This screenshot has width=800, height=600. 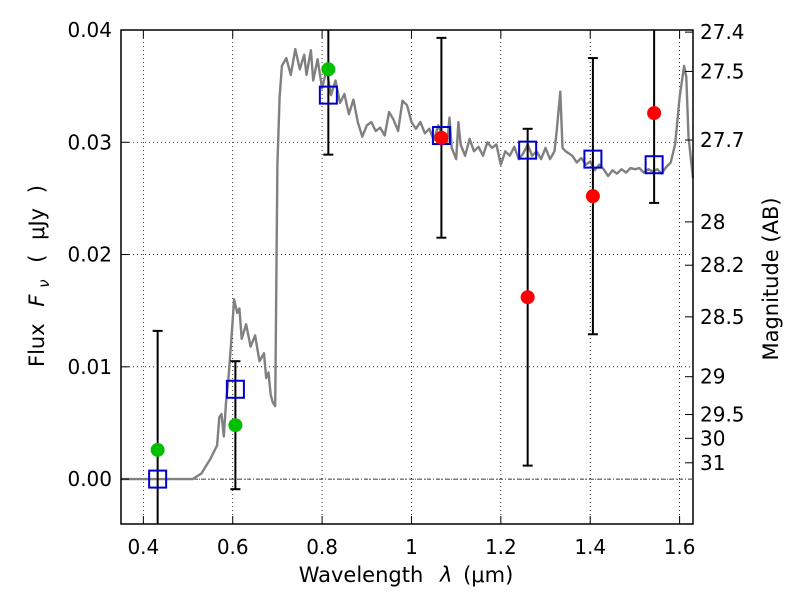 I want to click on x-tick-label: 0.8, so click(x=322, y=547).